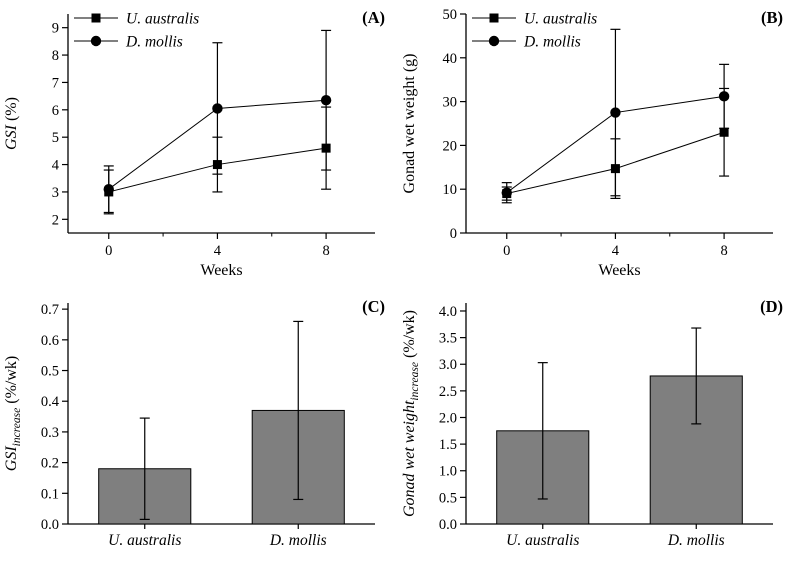  I want to click on svg-text: GSI (%), so click(11, 123).